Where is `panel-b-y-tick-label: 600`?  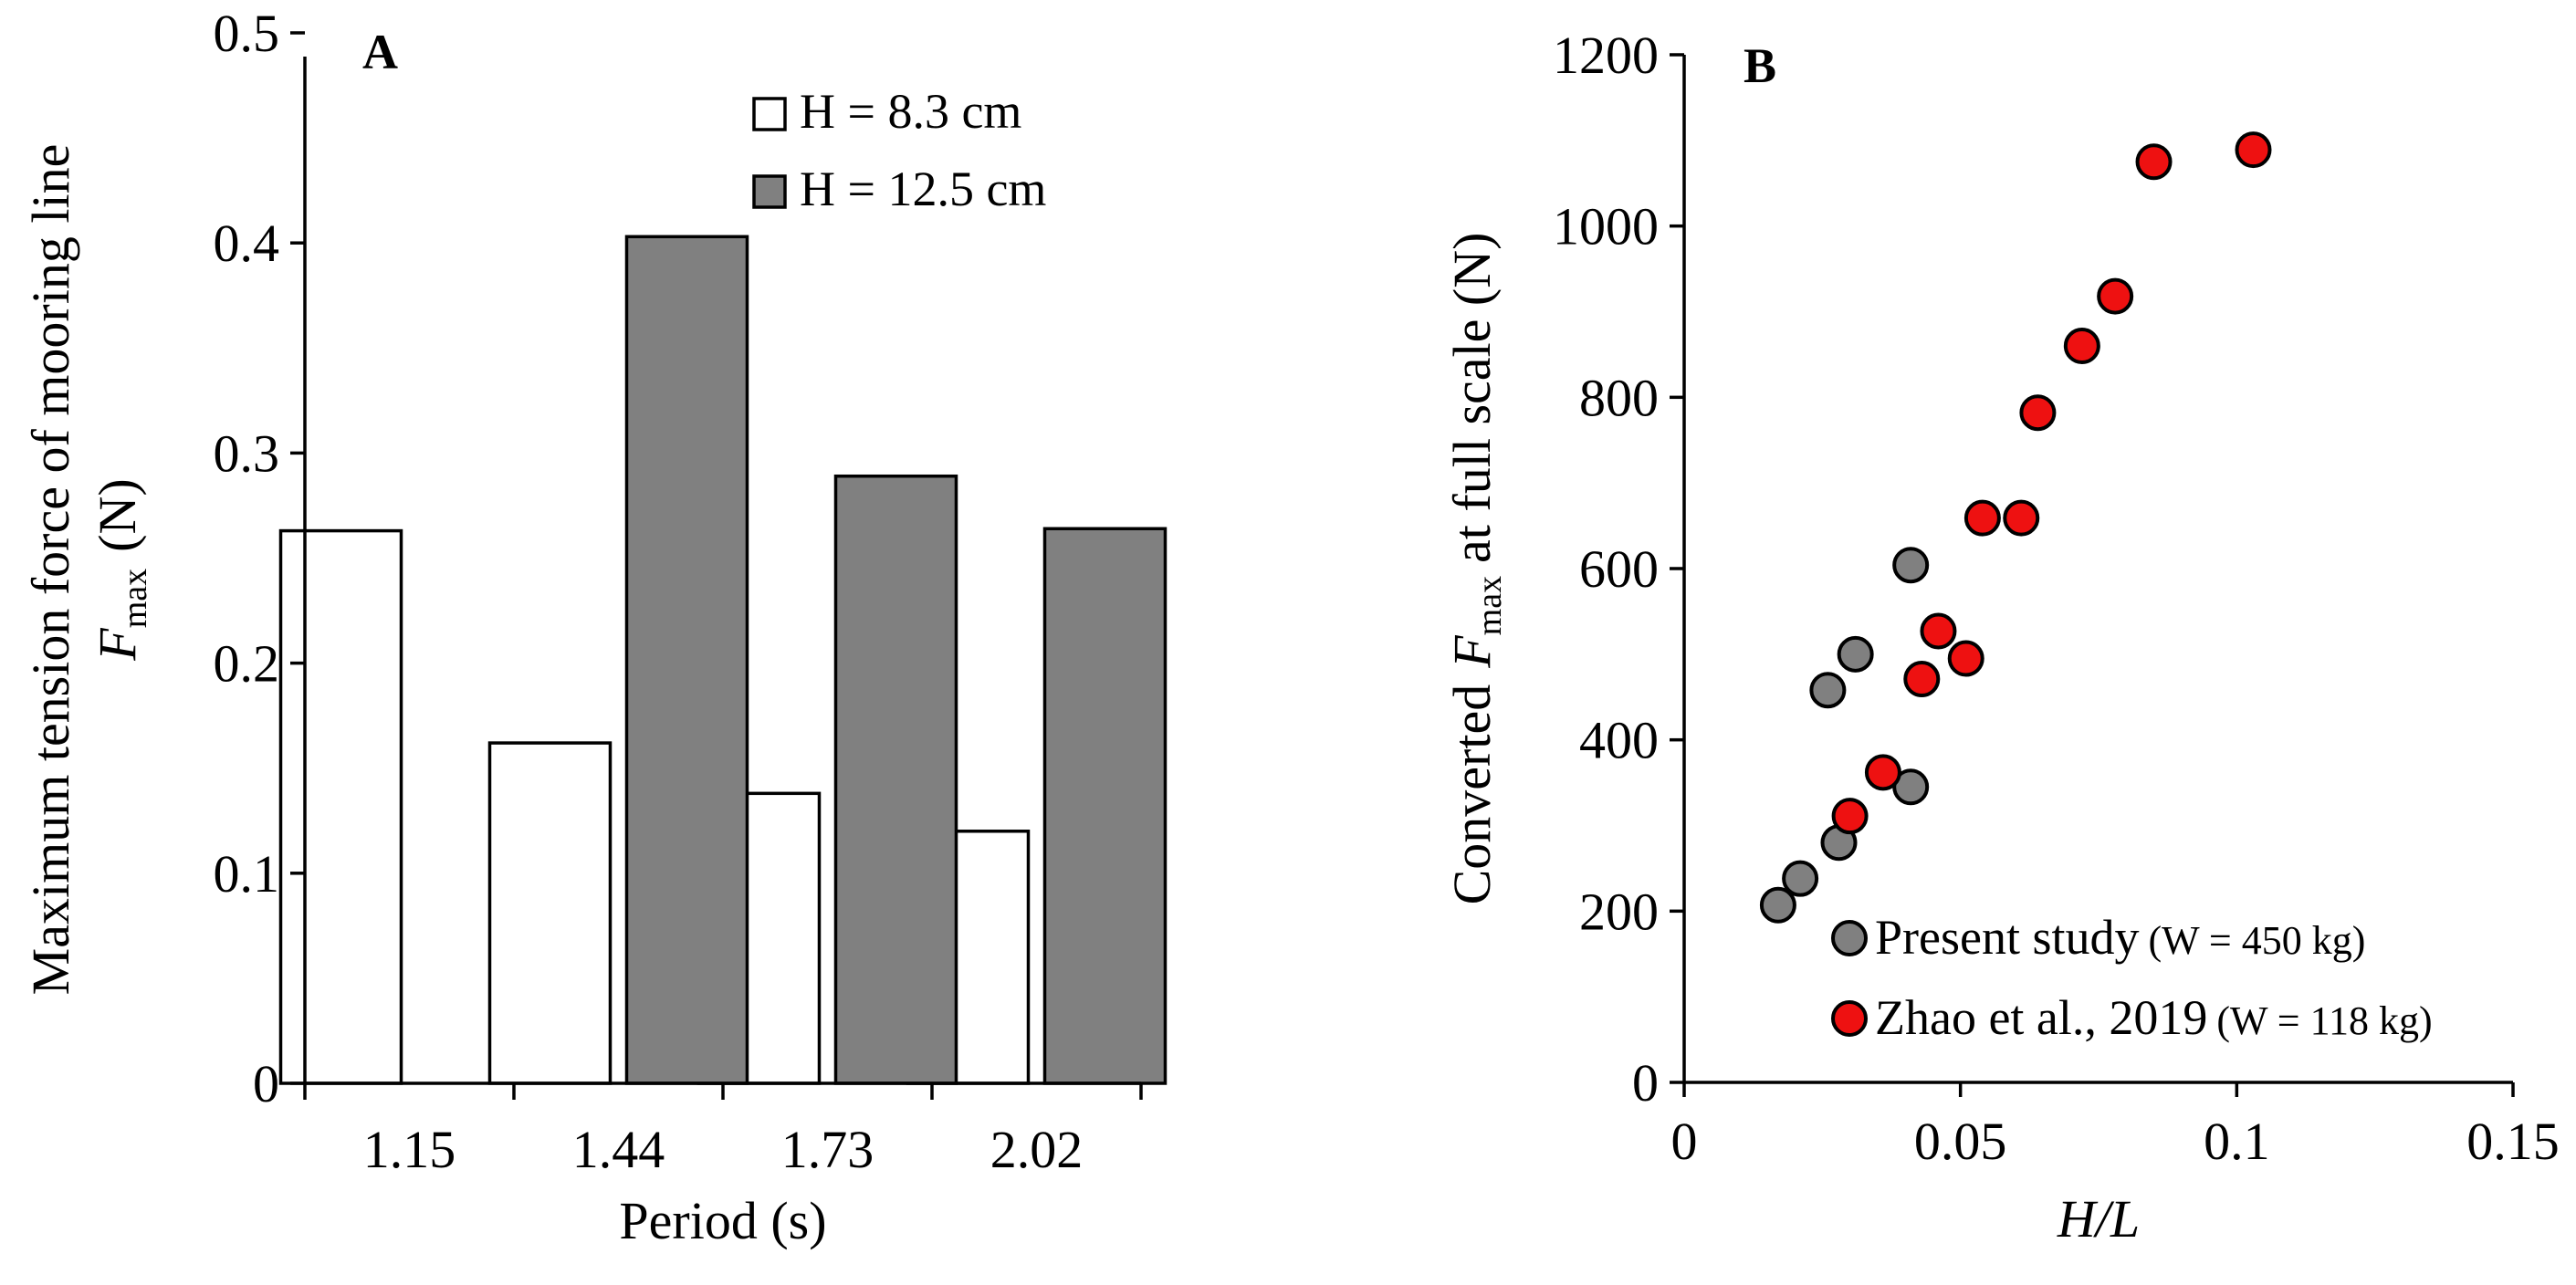
panel-b-y-tick-label: 600 is located at coordinates (1619, 569).